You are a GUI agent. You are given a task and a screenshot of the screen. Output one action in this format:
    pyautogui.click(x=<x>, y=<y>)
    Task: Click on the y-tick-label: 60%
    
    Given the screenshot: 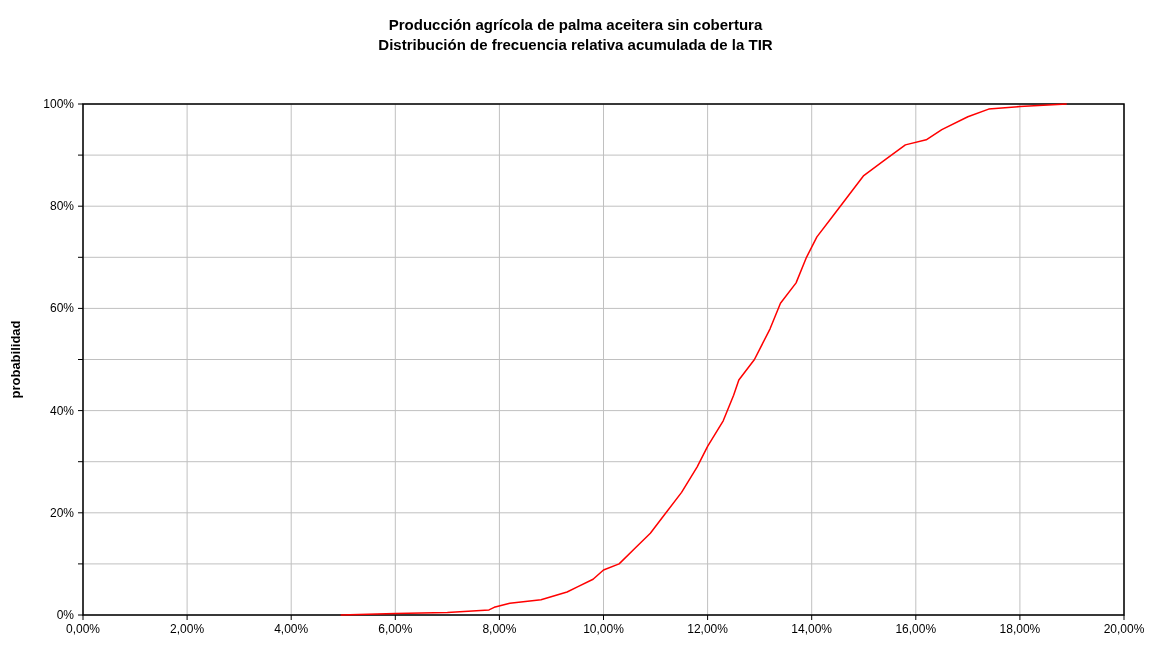 What is the action you would take?
    pyautogui.click(x=62, y=308)
    